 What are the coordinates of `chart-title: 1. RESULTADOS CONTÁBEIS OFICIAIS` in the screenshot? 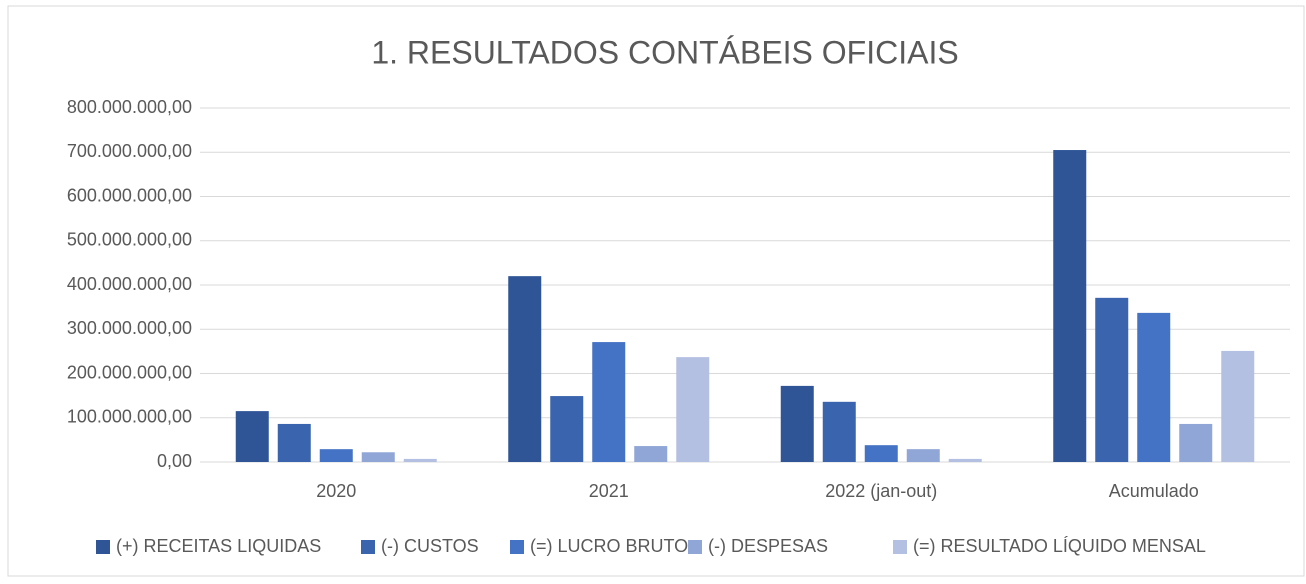 It's located at (664, 52).